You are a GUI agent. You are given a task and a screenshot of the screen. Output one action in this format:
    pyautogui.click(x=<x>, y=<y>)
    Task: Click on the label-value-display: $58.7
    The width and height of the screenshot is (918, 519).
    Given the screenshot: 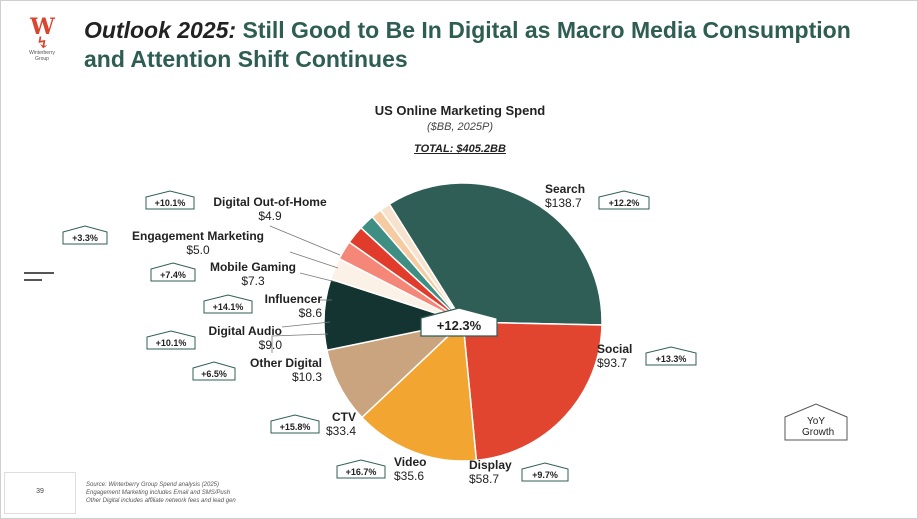 What is the action you would take?
    pyautogui.click(x=484, y=479)
    